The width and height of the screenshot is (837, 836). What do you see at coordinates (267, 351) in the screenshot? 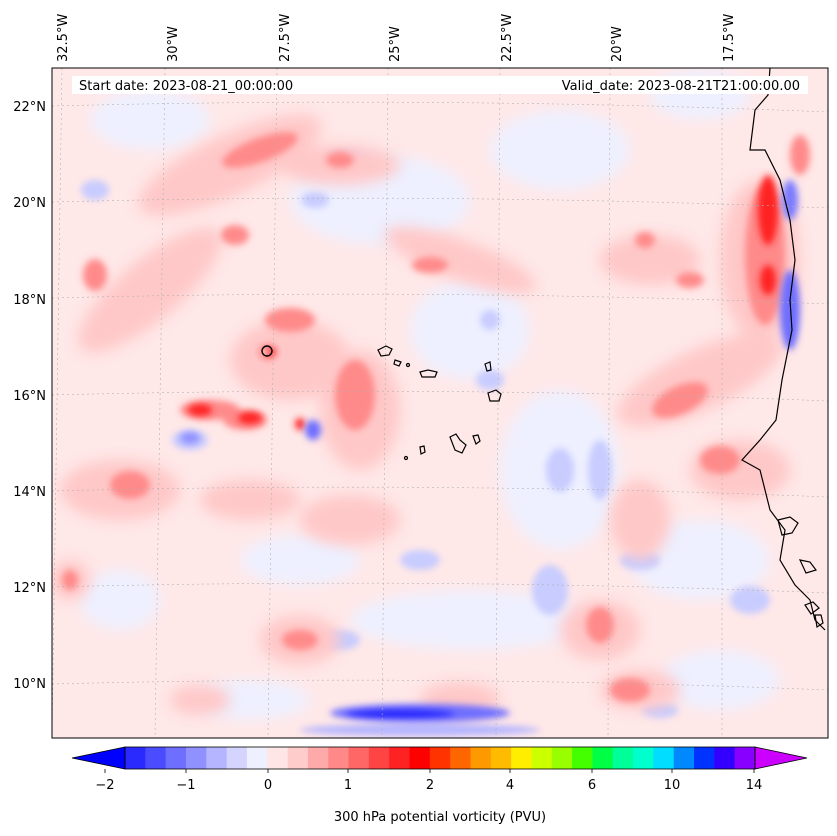
I see `pv-contour` at bounding box center [267, 351].